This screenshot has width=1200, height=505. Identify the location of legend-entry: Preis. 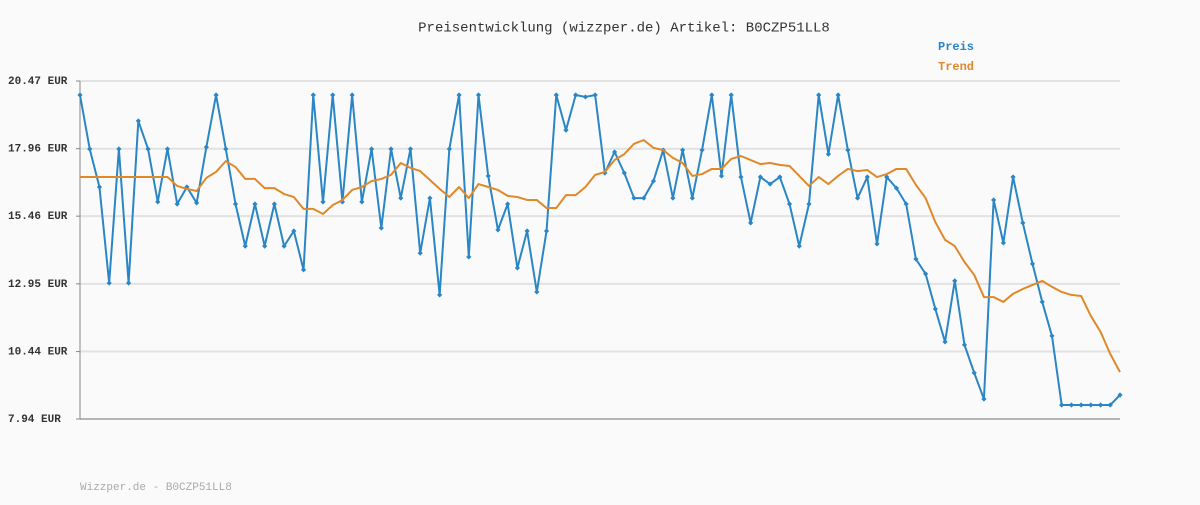
(956, 47).